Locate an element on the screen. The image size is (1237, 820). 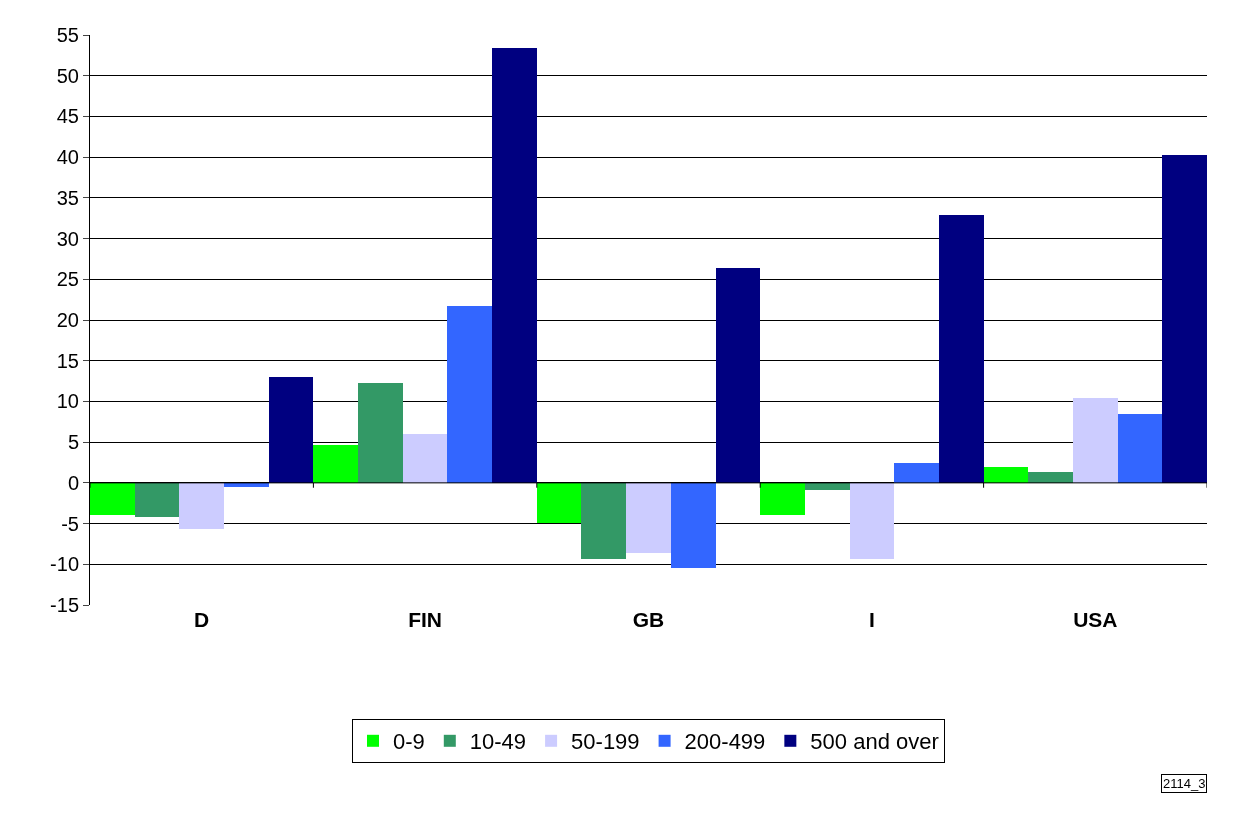
y-tick-label: 20 is located at coordinates (67, 320).